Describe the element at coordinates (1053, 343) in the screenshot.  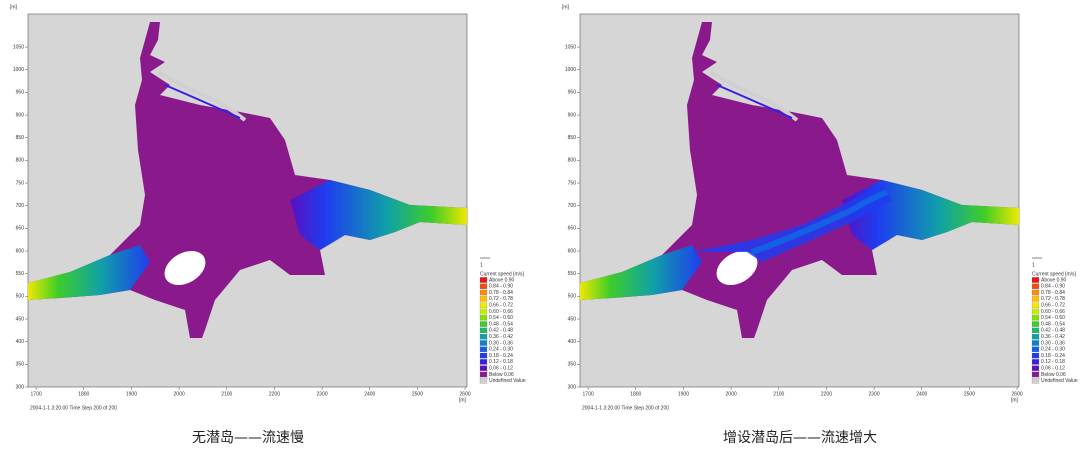
I see `legend-label: 0.30 - 0.36` at that location.